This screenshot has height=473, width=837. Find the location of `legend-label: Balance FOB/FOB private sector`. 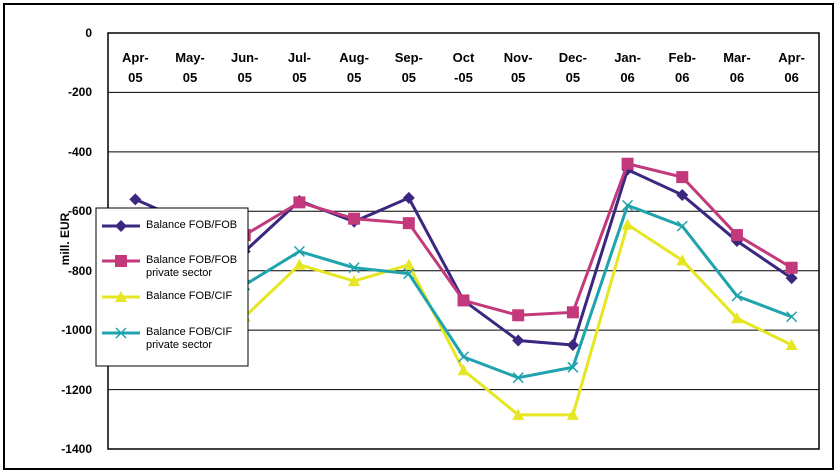

legend-label: Balance FOB/FOB private sector is located at coordinates (192, 266).